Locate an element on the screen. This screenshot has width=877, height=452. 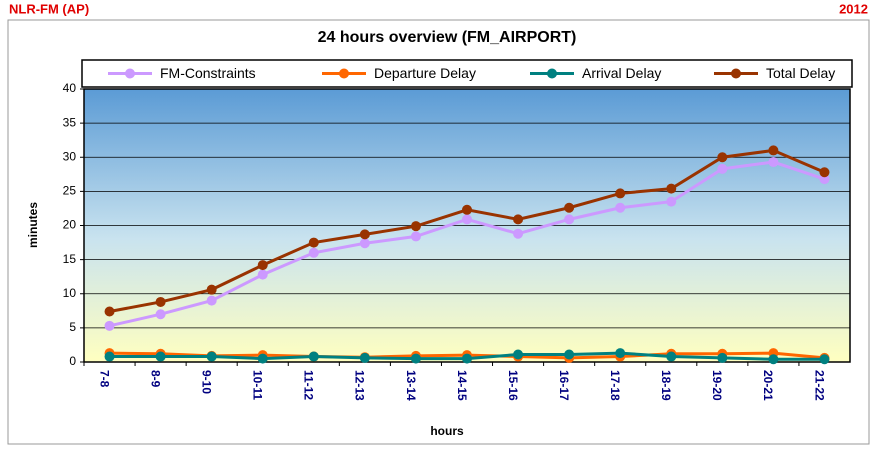
x-tick-label: 17-18 is located at coordinates (615, 385).